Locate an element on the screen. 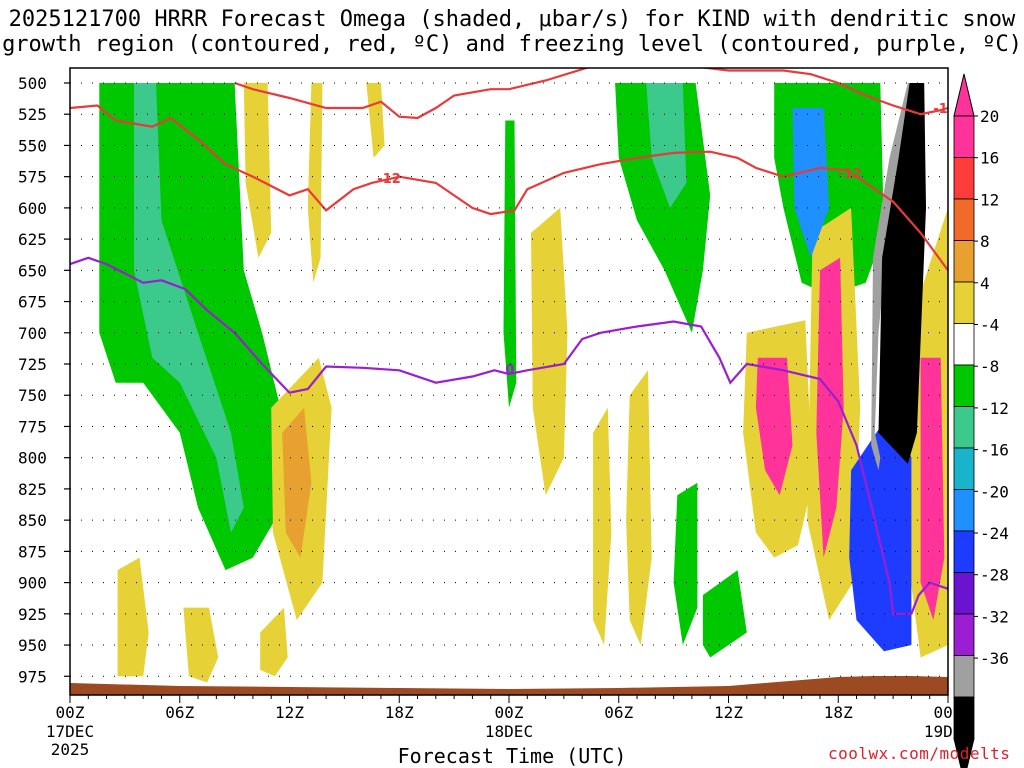 This screenshot has height=768, width=1024. colorbar-label-0: 20 is located at coordinates (989, 116).